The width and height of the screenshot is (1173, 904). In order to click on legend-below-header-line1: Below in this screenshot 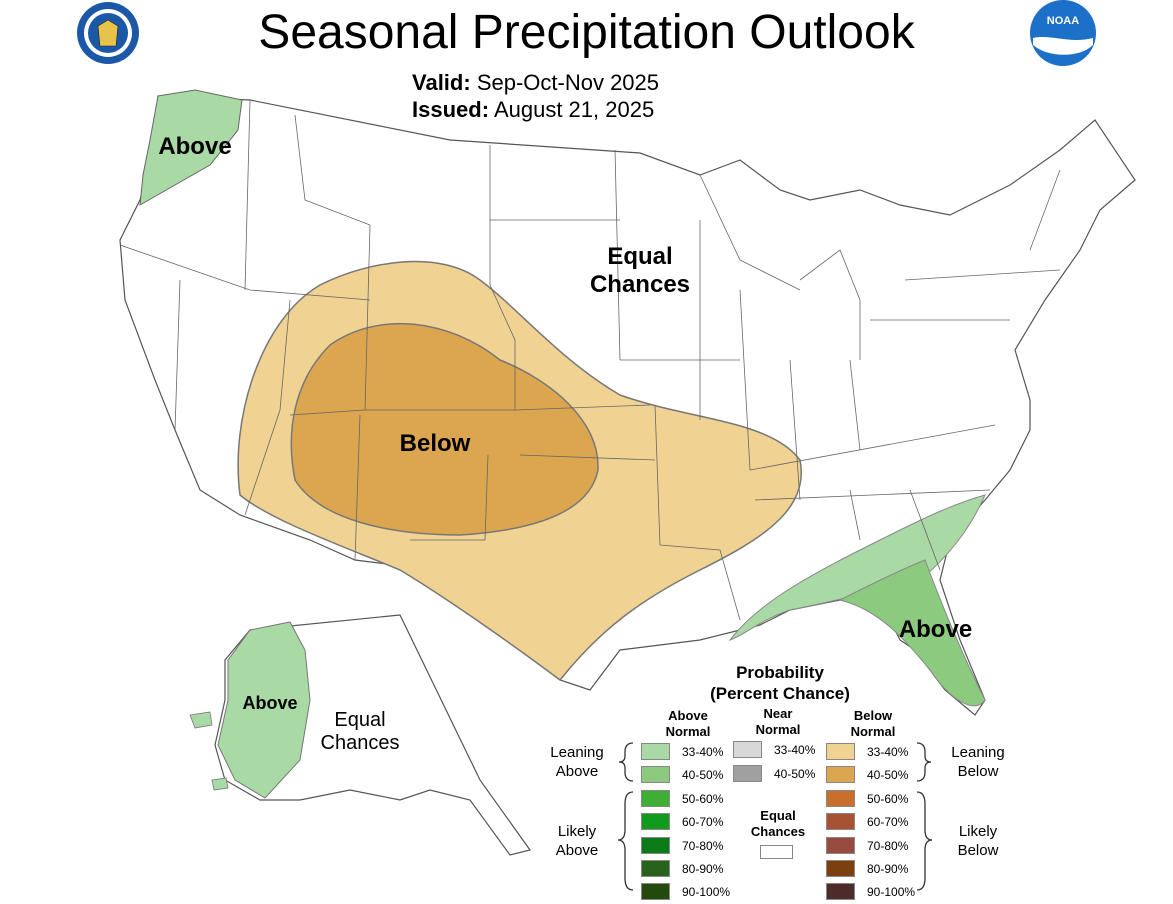, I will do `click(873, 715)`.